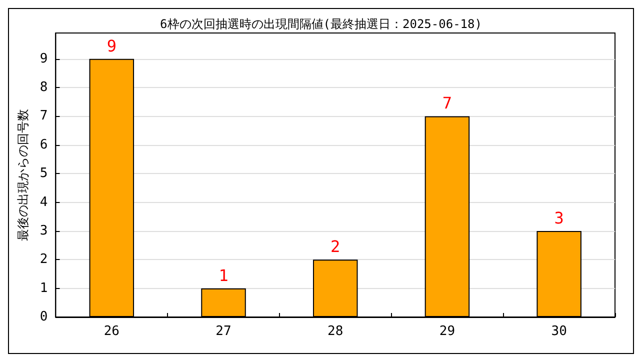 This screenshot has width=640, height=360. What do you see at coordinates (336, 331) in the screenshot?
I see `x-tick-label: 28` at bounding box center [336, 331].